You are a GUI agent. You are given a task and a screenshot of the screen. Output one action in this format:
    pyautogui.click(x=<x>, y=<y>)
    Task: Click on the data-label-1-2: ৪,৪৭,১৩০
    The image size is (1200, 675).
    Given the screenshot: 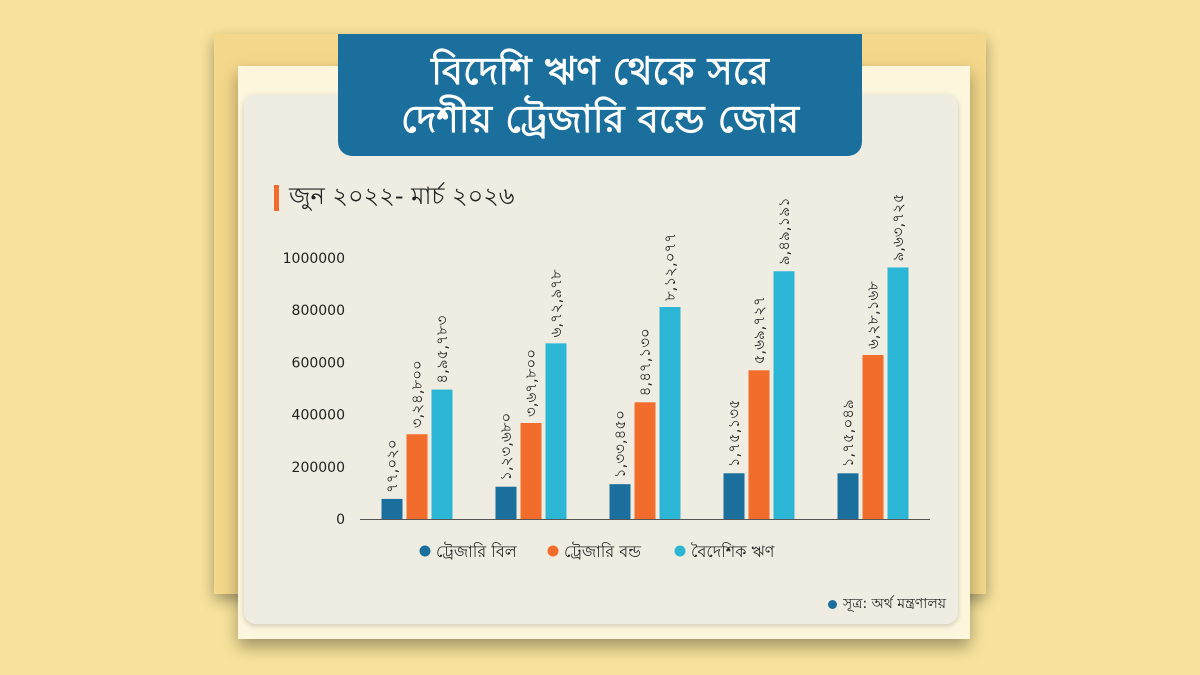 What is the action you would take?
    pyautogui.click(x=645, y=362)
    